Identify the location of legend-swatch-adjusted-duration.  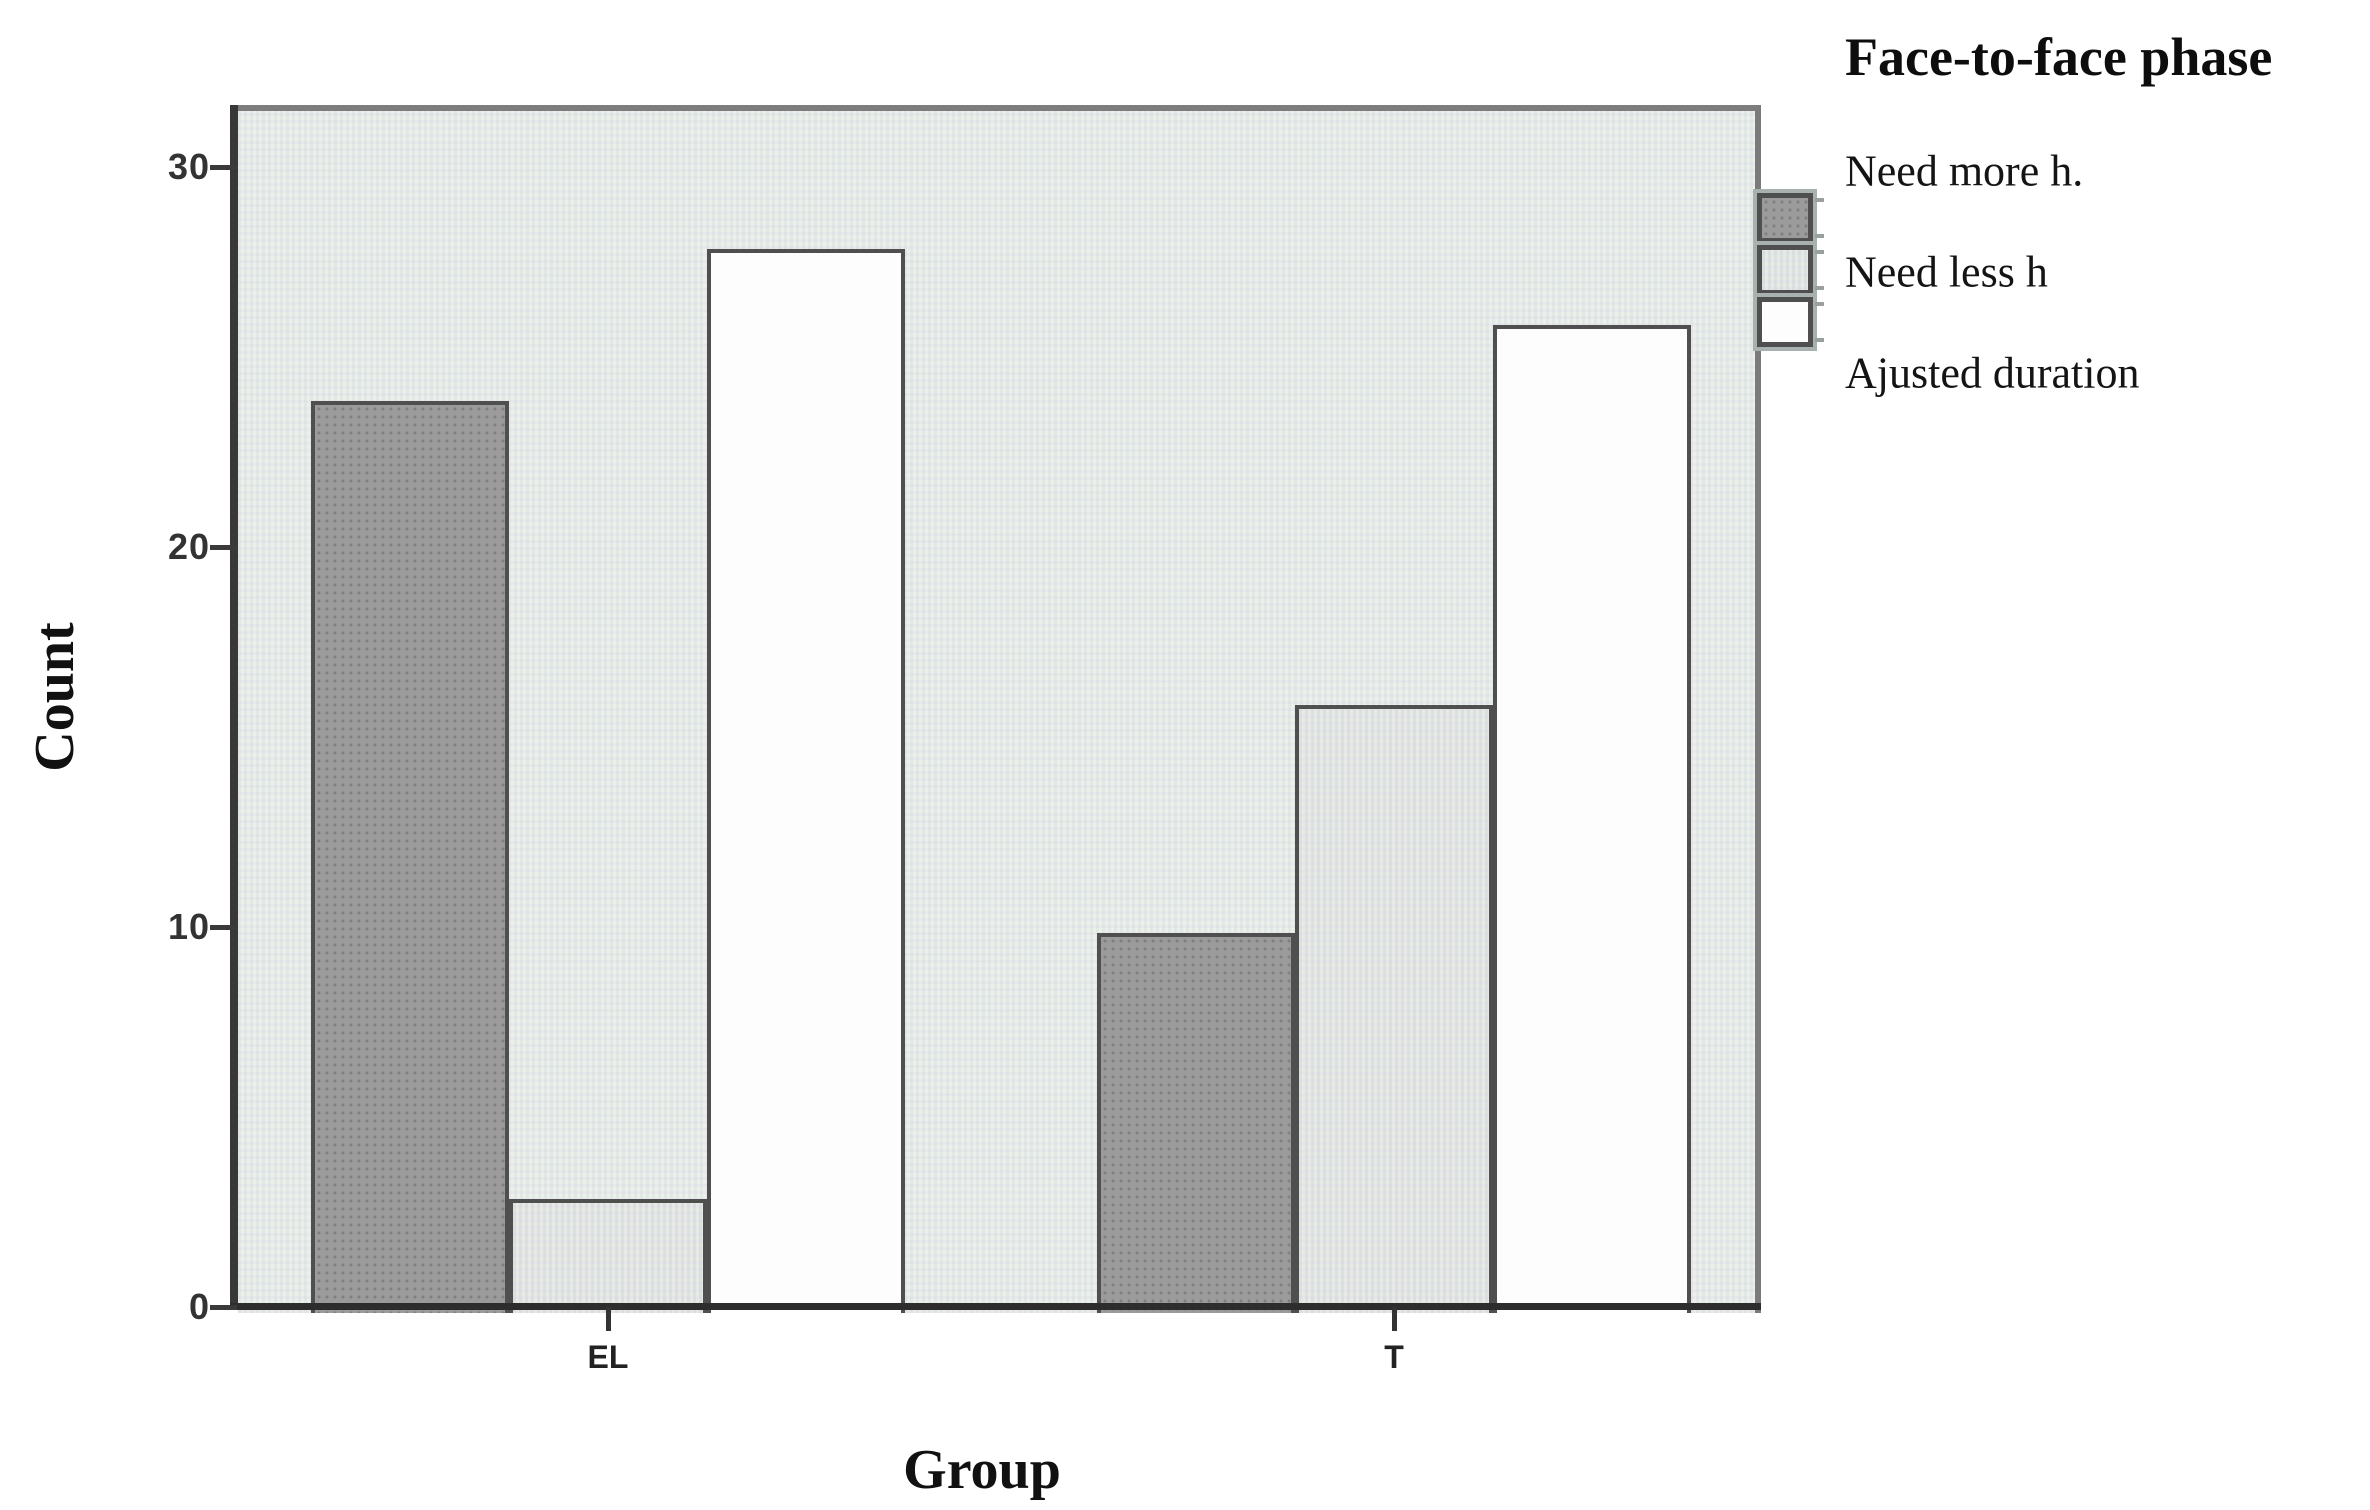
(1788, 322).